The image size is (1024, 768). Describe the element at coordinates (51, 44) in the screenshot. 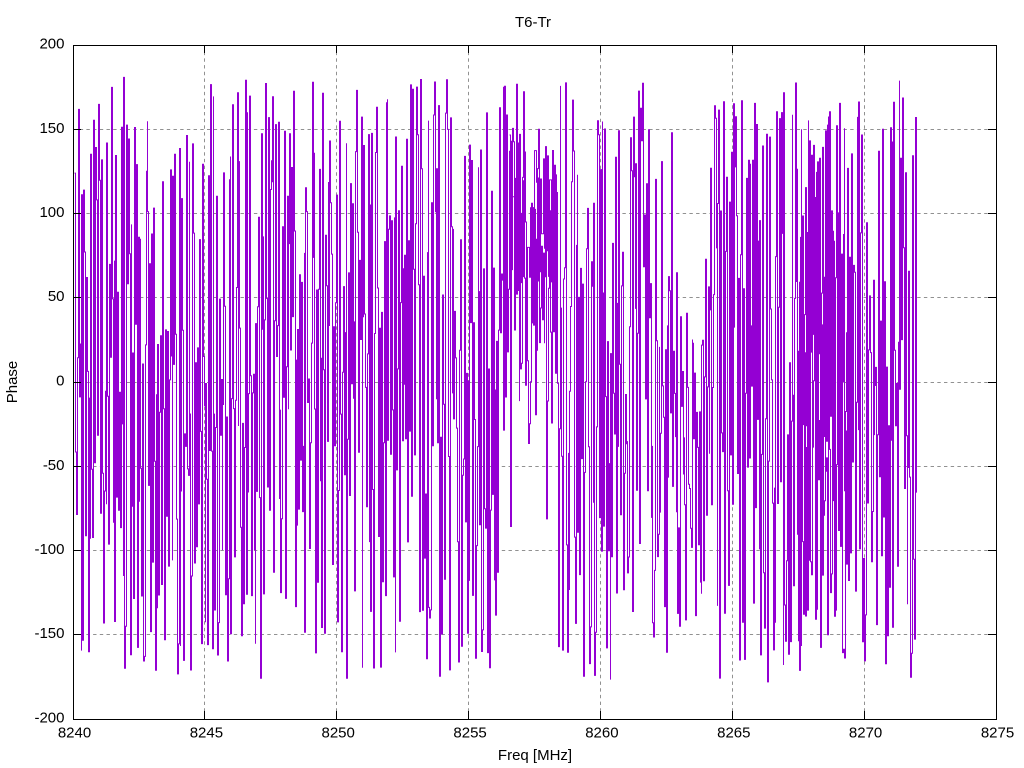

I see `svg-text: 200` at that location.